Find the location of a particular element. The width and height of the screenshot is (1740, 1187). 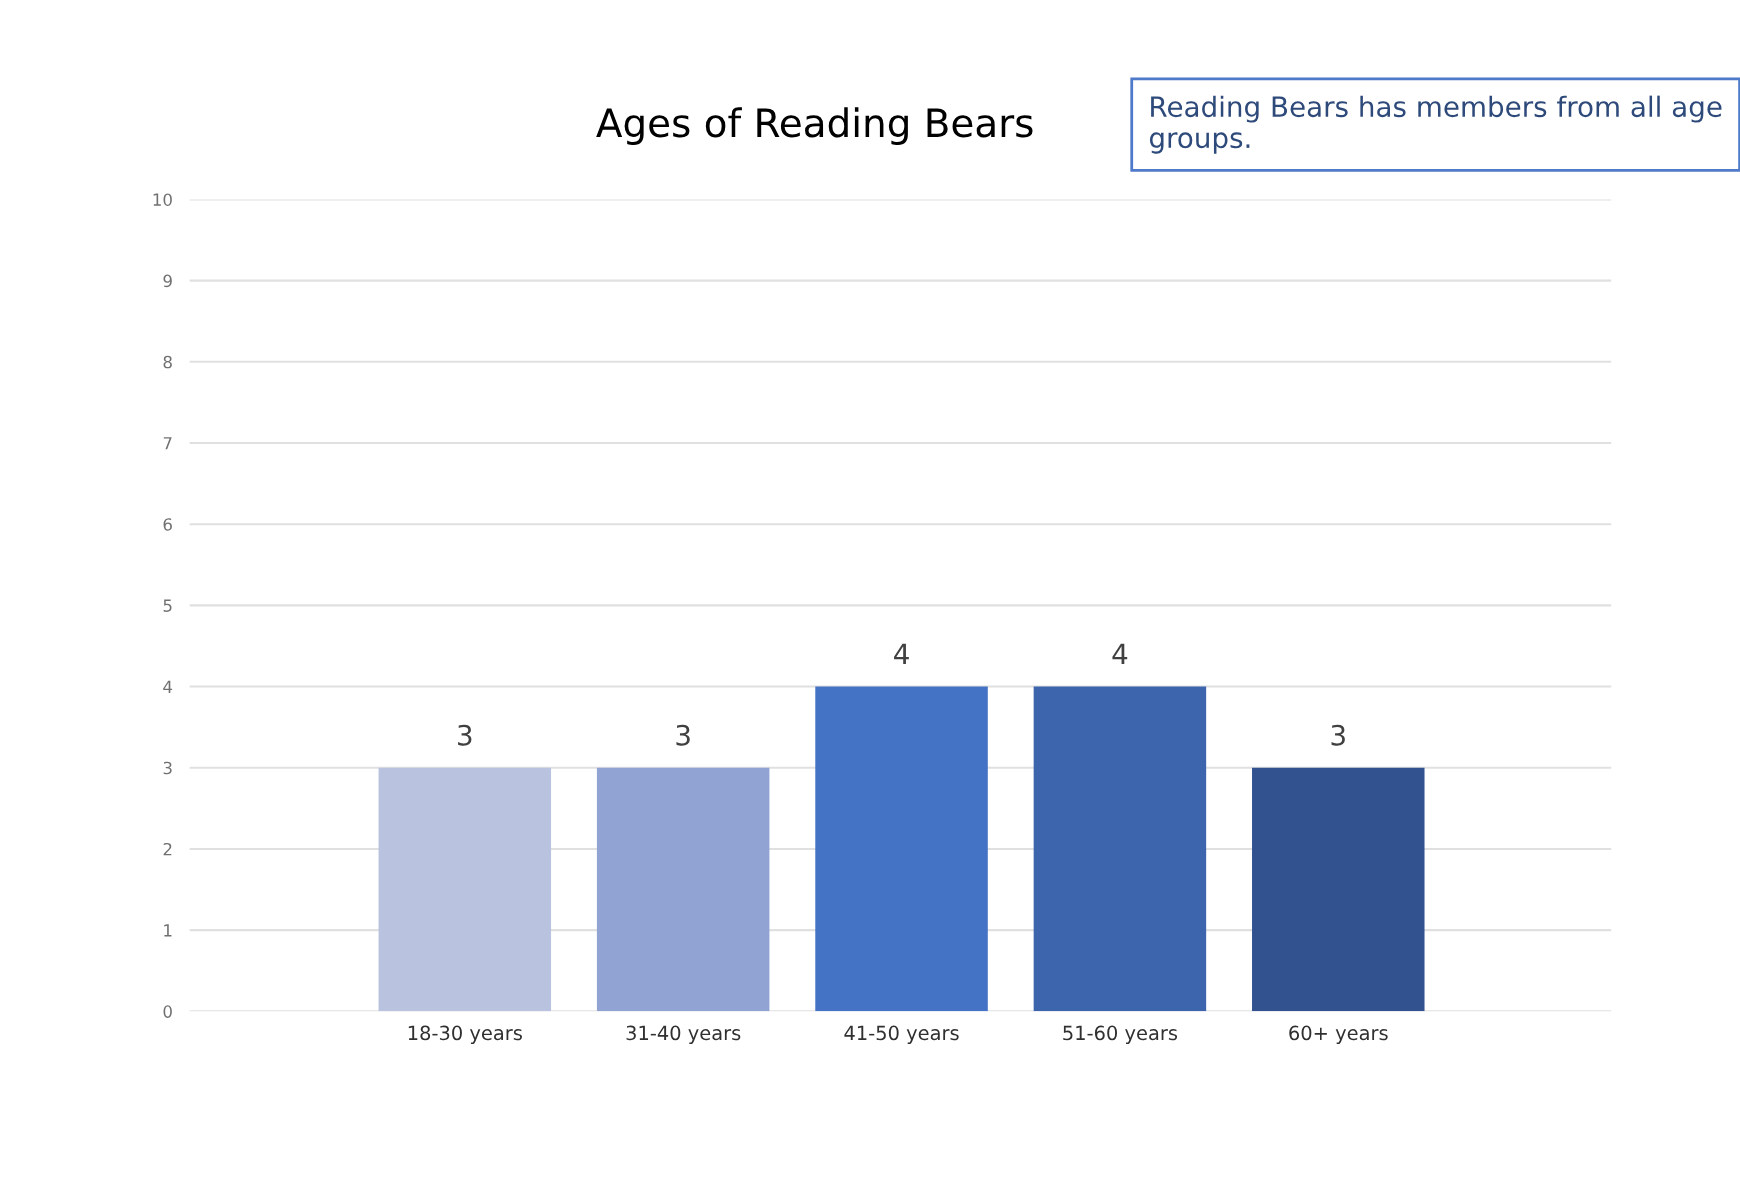

x-tick-label: 51-60 years is located at coordinates (1120, 1035).